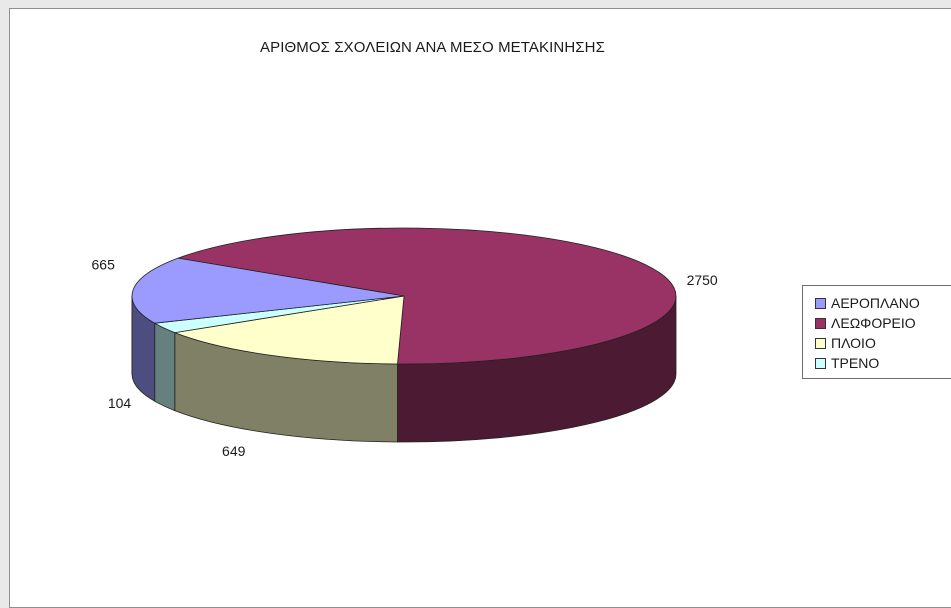  Describe the element at coordinates (883, 343) in the screenshot. I see `legend-item-ploio: ΠΛΟΙΟ` at that location.